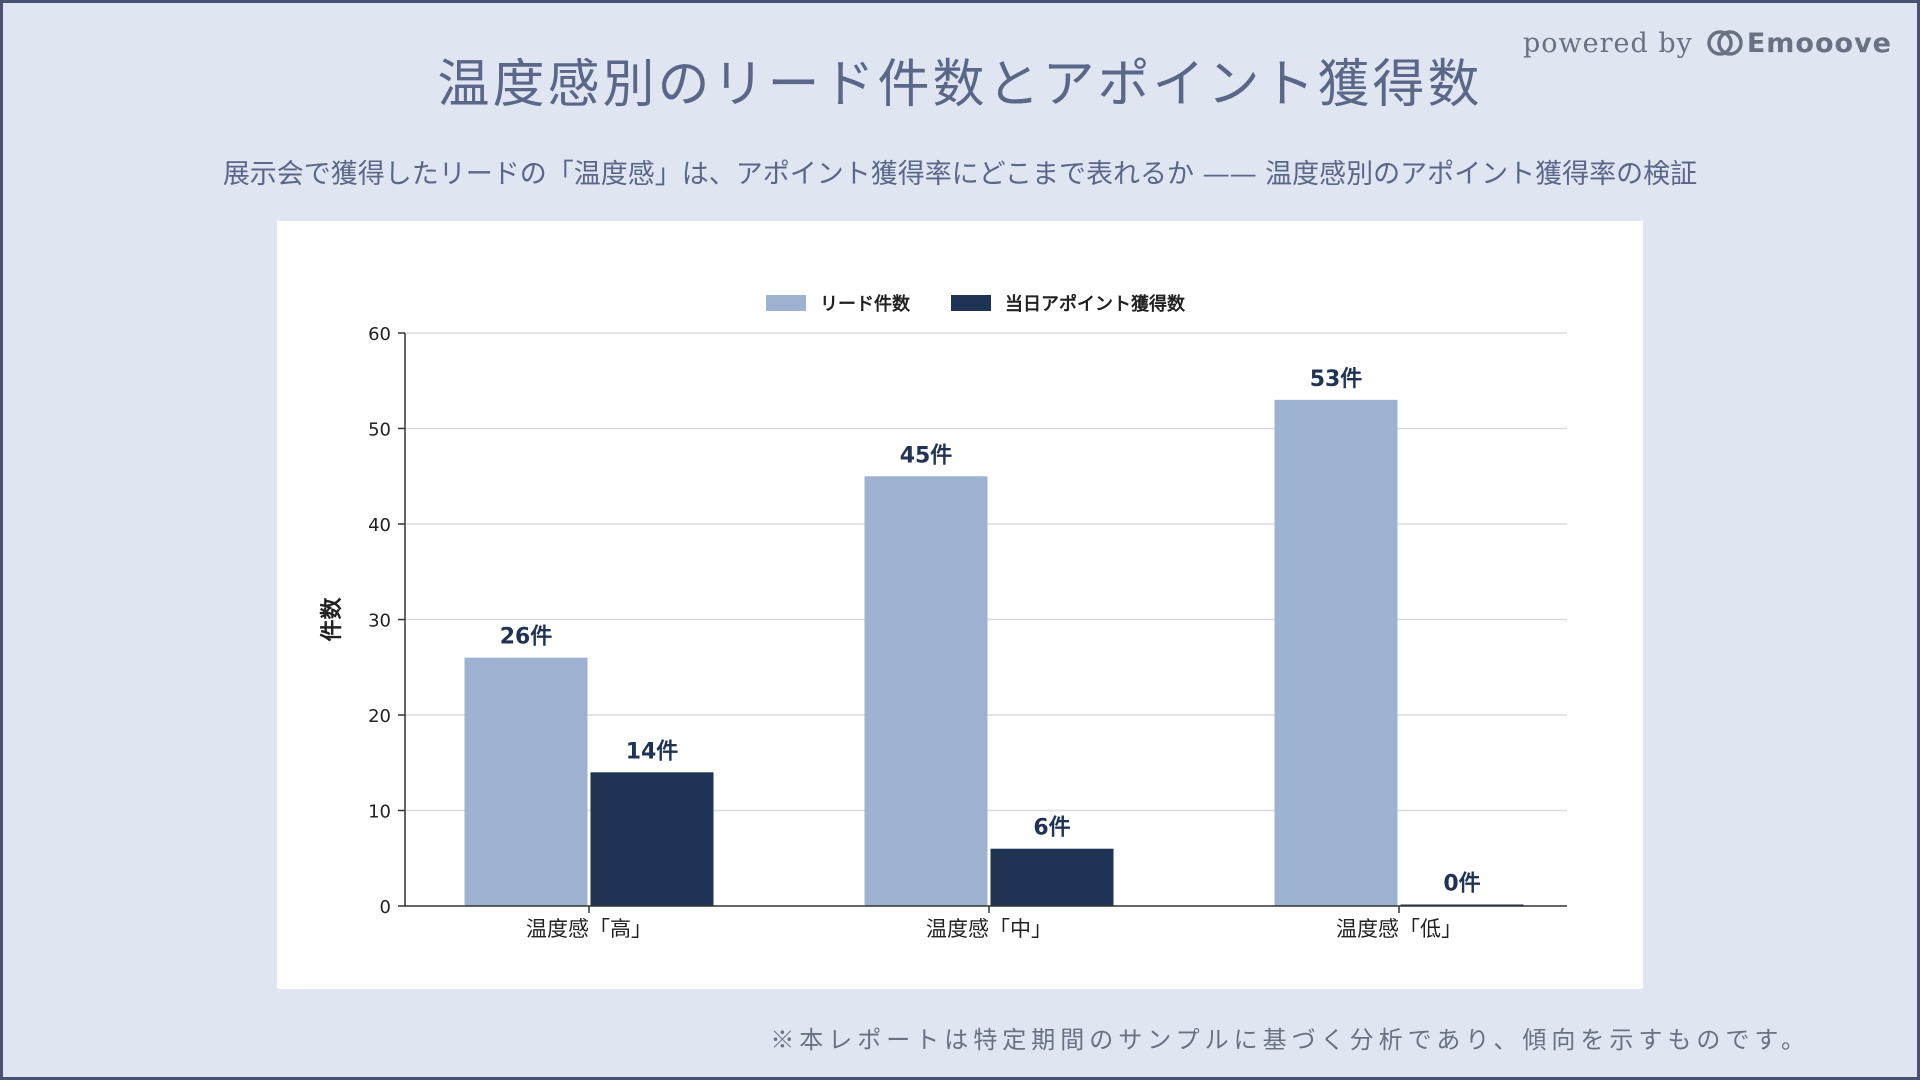  I want to click on footnote: ※本レポートは特定期間のサンプルに基づく分析であり、傾向を示すものです。, so click(1290, 1040).